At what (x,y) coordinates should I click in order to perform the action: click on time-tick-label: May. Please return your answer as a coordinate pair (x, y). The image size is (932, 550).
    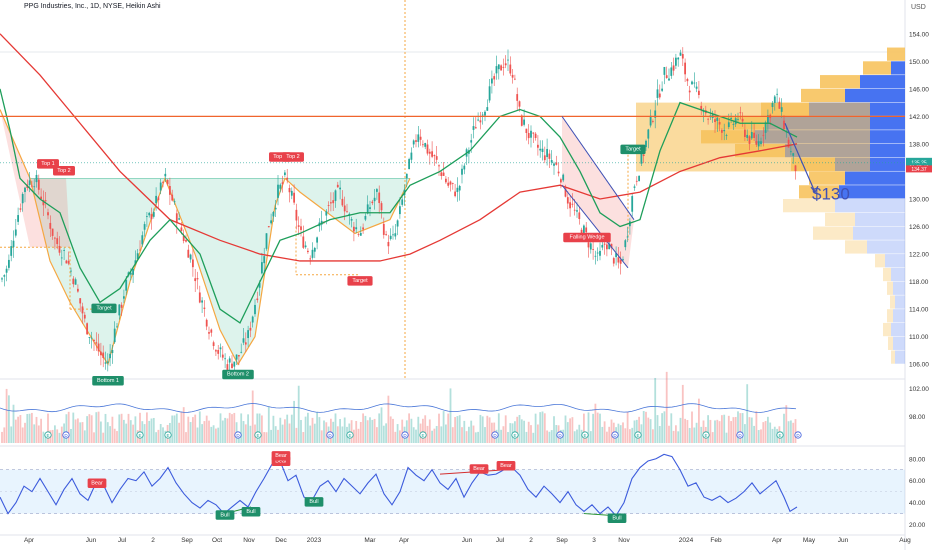
    Looking at the image, I should click on (809, 540).